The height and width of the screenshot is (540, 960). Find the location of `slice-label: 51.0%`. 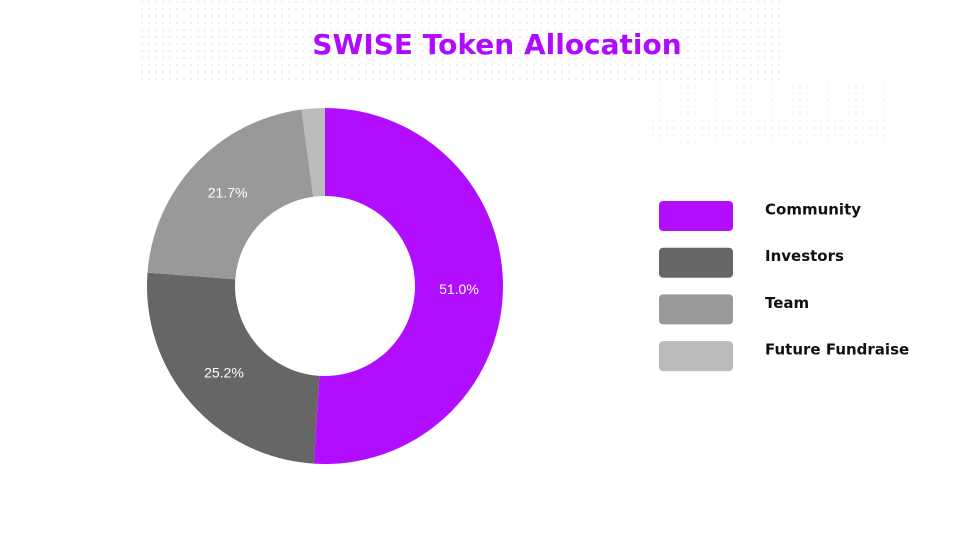

slice-label: 51.0% is located at coordinates (459, 289).